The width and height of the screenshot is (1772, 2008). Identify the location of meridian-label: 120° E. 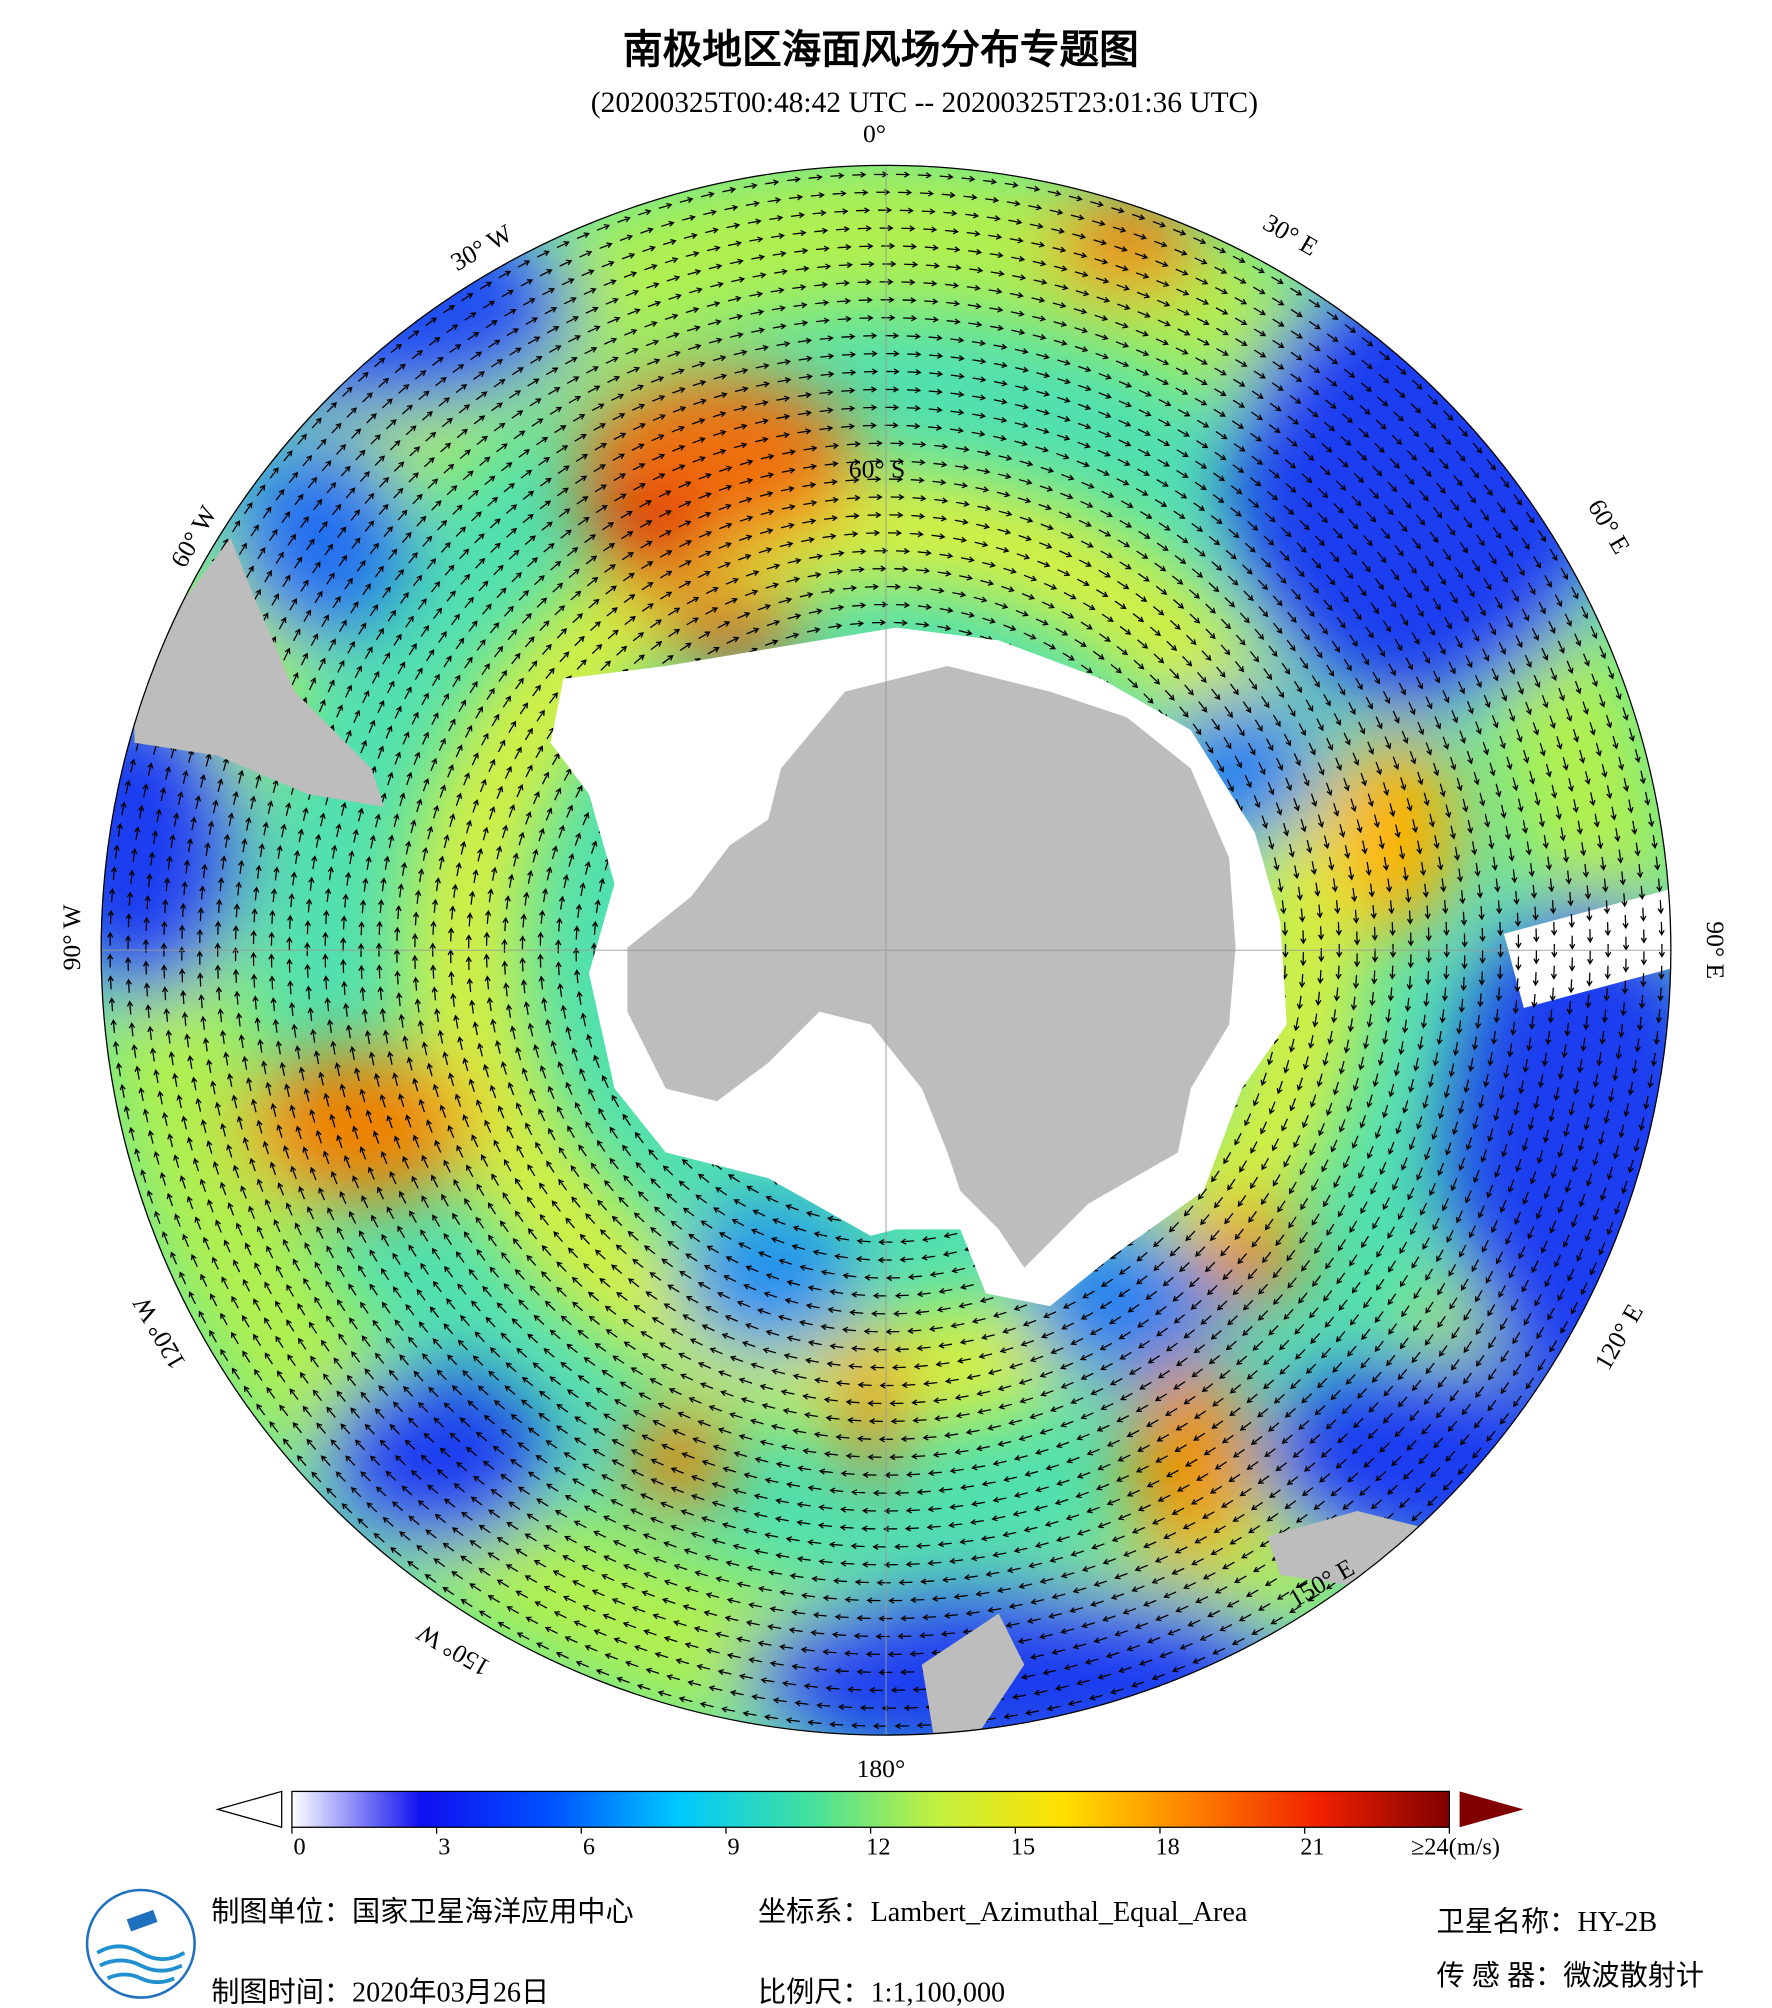
(1618, 1337).